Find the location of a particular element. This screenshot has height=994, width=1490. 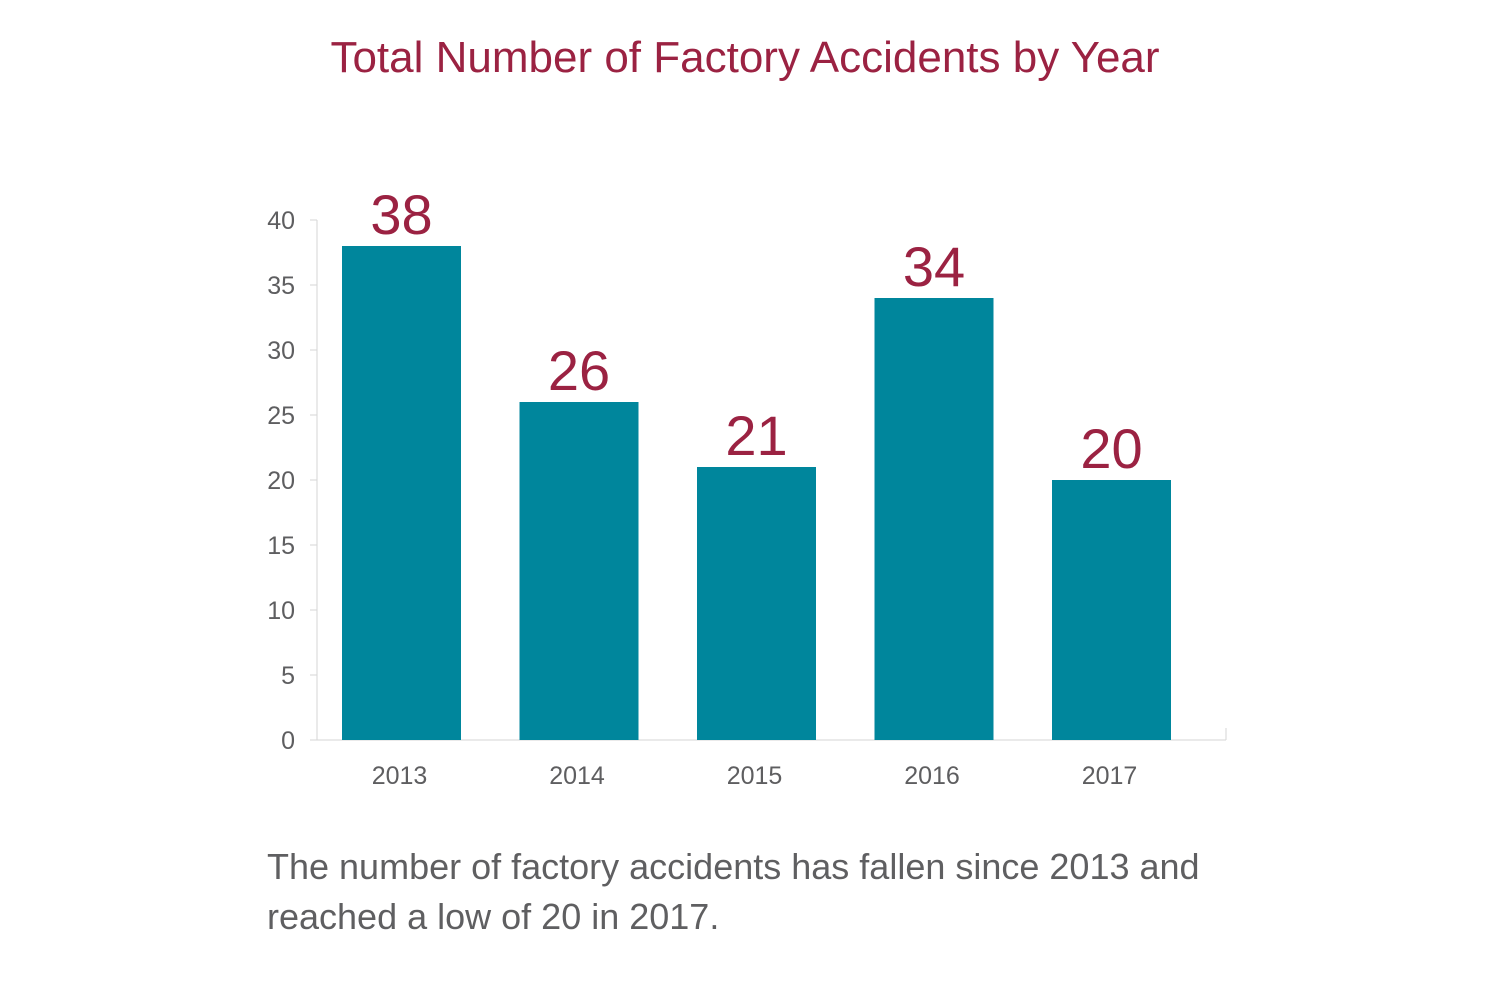

y-tick-label: 35 is located at coordinates (281, 286).